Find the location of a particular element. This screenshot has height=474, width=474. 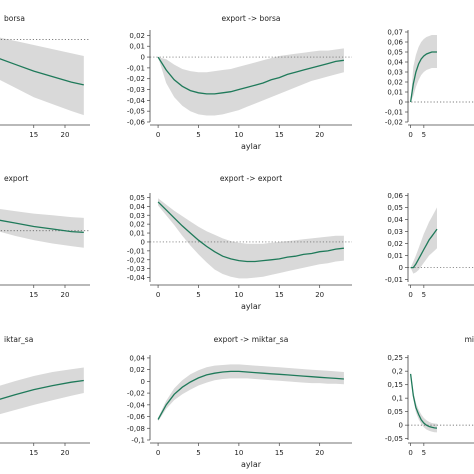

y-tick-label: 0,07 is located at coordinates (395, 33).